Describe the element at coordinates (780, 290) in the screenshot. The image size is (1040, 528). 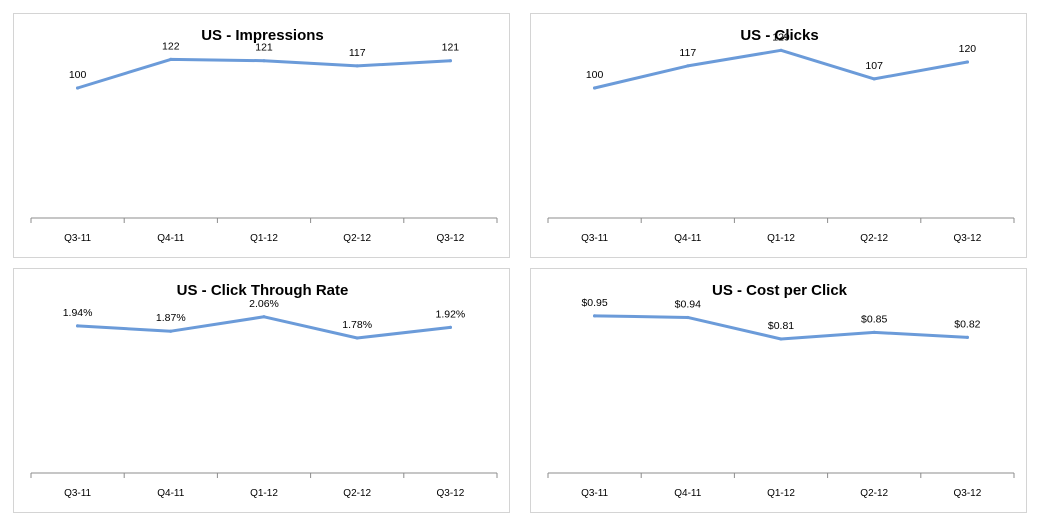
I see `chart-title: US - Cost per Click` at that location.